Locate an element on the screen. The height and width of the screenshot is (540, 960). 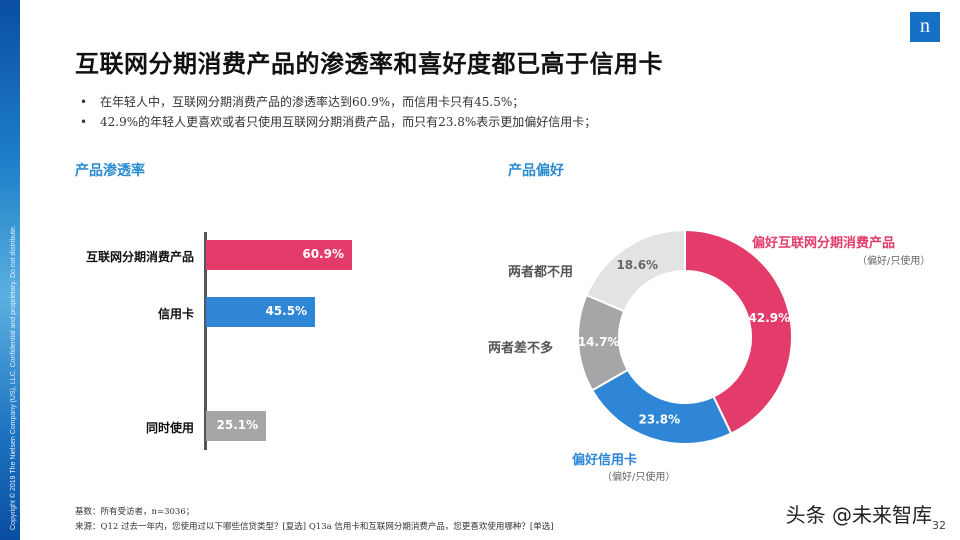
donut-value-label: 18.6% is located at coordinates (637, 265).